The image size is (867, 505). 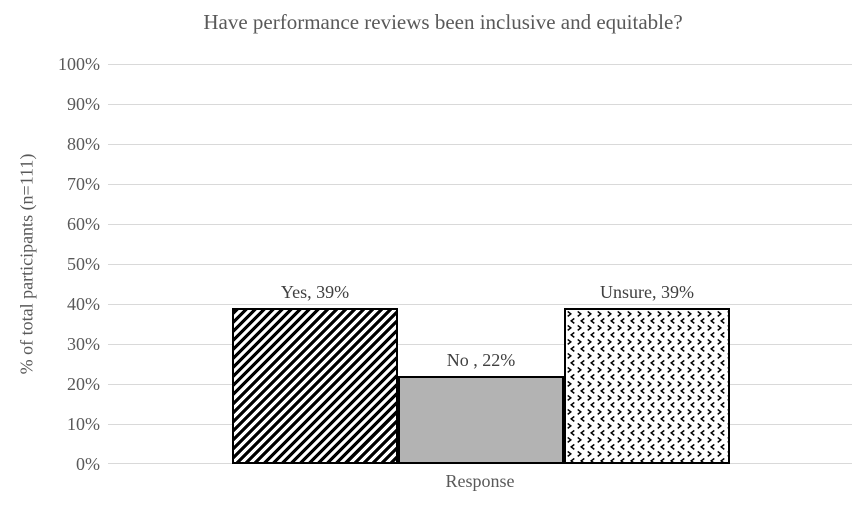 I want to click on y-tick-label: 30%, so click(x=83, y=344).